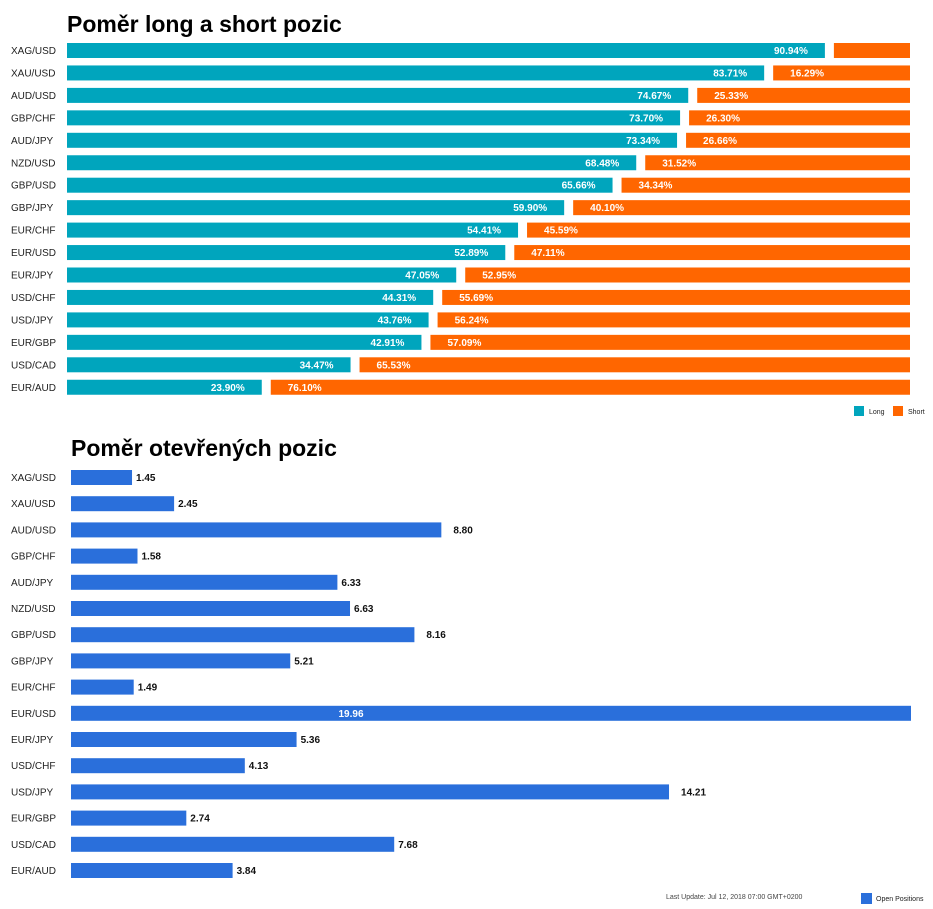  Describe the element at coordinates (399, 298) in the screenshot. I see `long-value-label: 44.31%` at that location.